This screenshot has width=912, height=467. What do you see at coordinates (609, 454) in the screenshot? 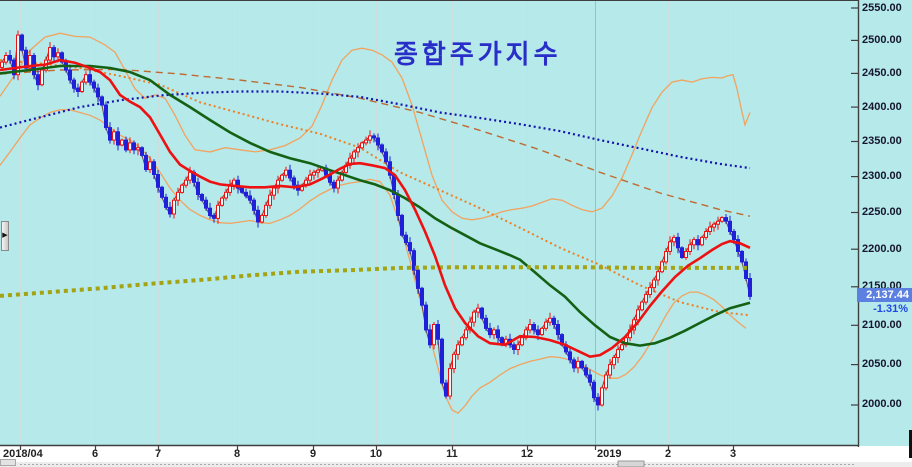
I see `x-axis-label: 2019` at bounding box center [609, 454].